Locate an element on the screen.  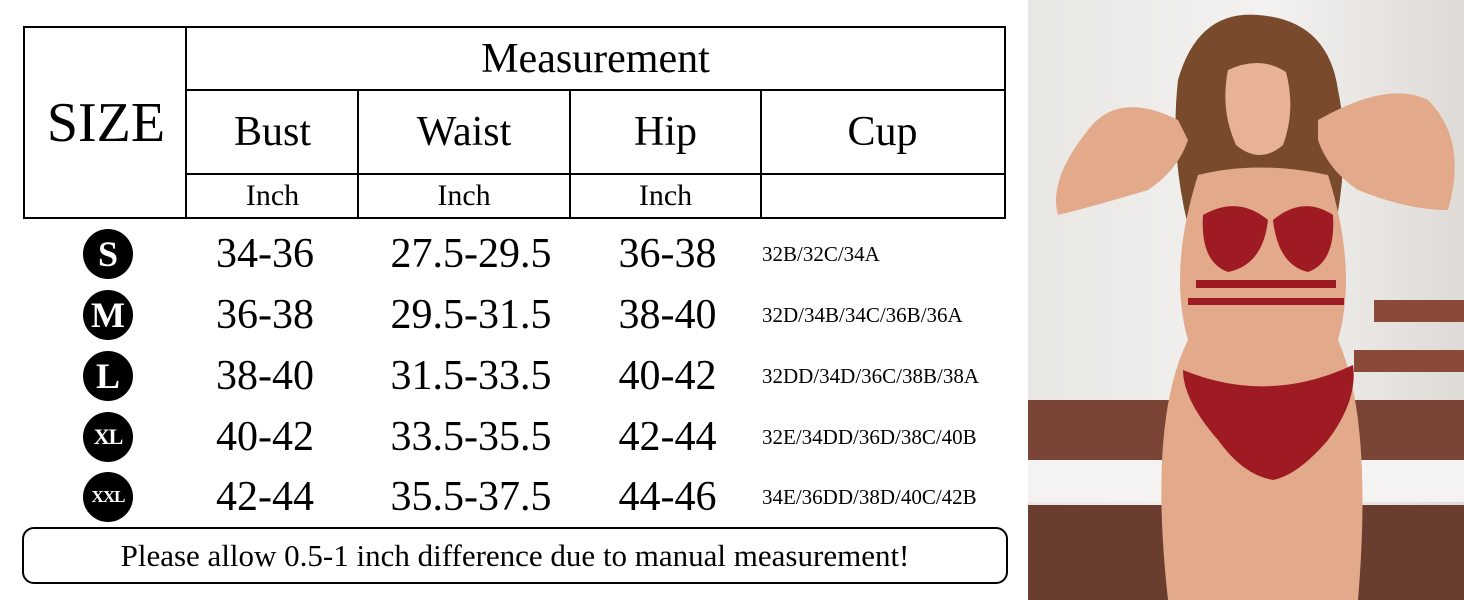
arm-right is located at coordinates (1386, 151).